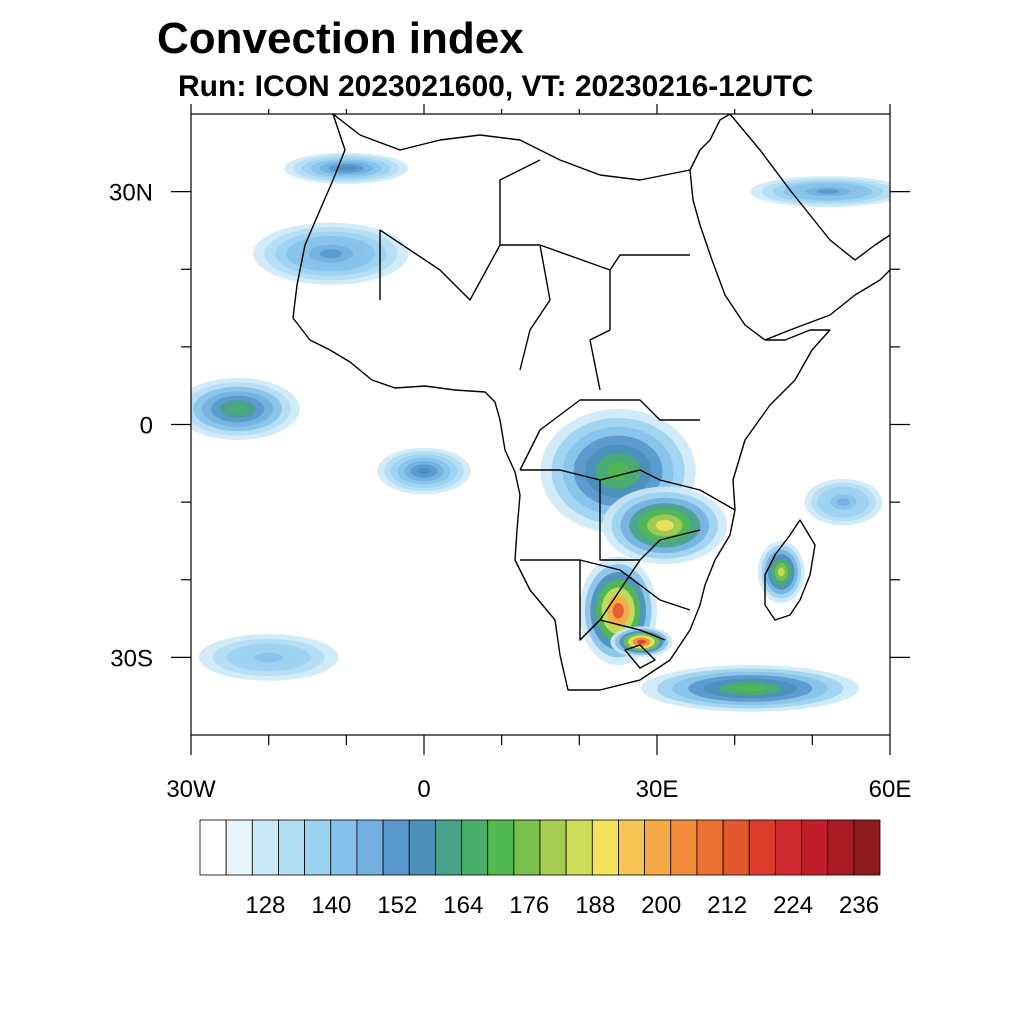 This screenshot has height=1024, width=1024. Describe the element at coordinates (131, 658) in the screenshot. I see `y-tick-label: 30S` at that location.